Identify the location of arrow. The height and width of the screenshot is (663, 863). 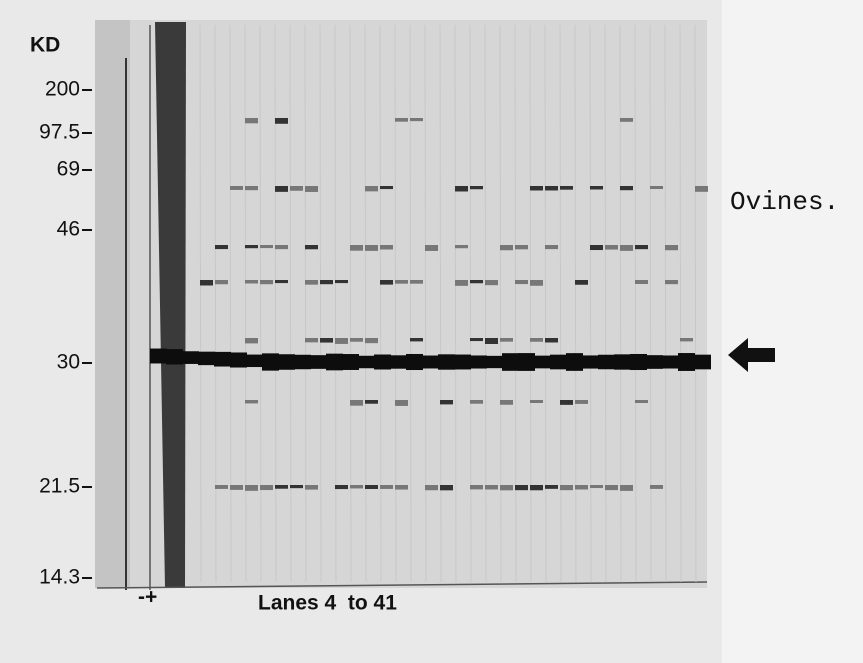
(751, 355).